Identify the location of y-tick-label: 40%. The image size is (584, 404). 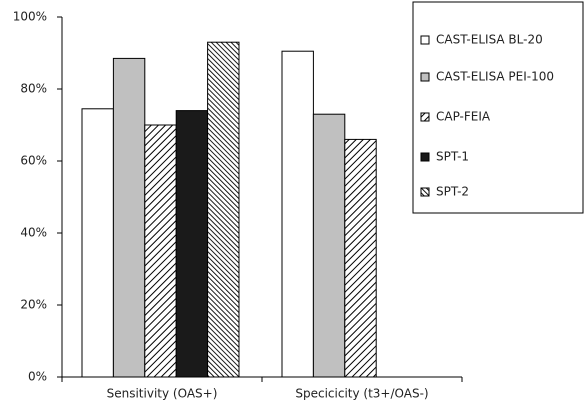
(33, 233).